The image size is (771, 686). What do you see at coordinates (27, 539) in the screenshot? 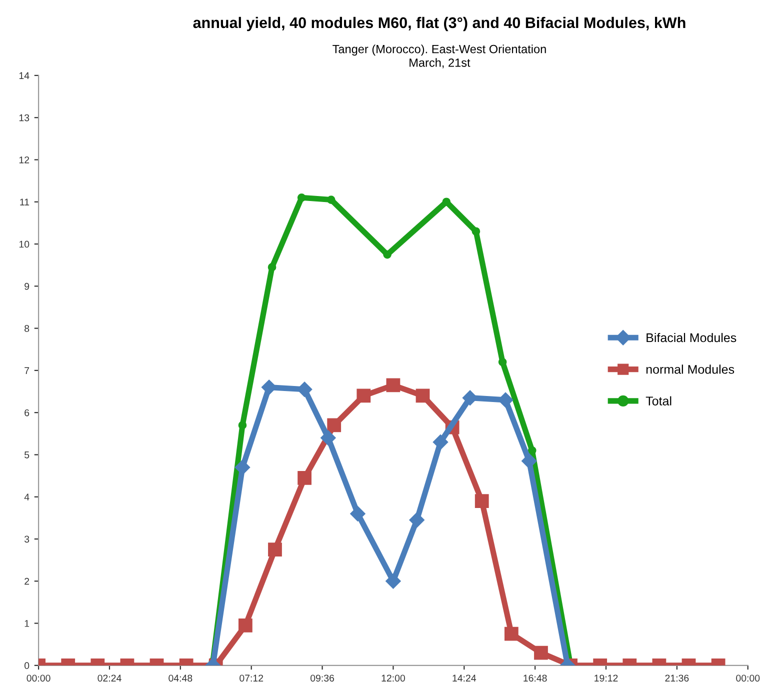
I see `y-tick-label: 3` at bounding box center [27, 539].